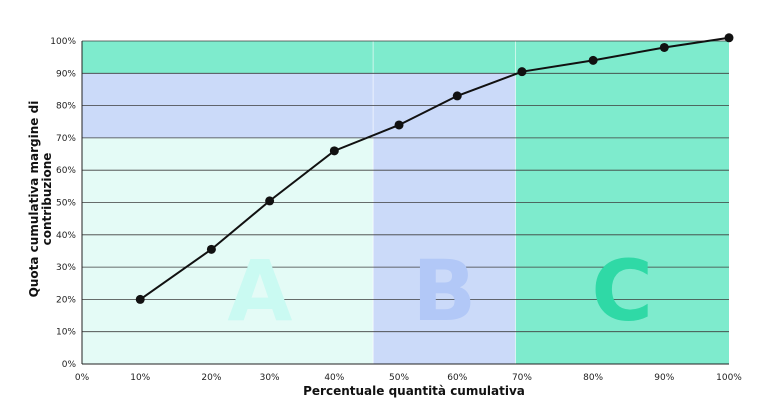 The image size is (768, 408). What do you see at coordinates (66, 107) in the screenshot?
I see `y-tick-label: 80%` at bounding box center [66, 107].